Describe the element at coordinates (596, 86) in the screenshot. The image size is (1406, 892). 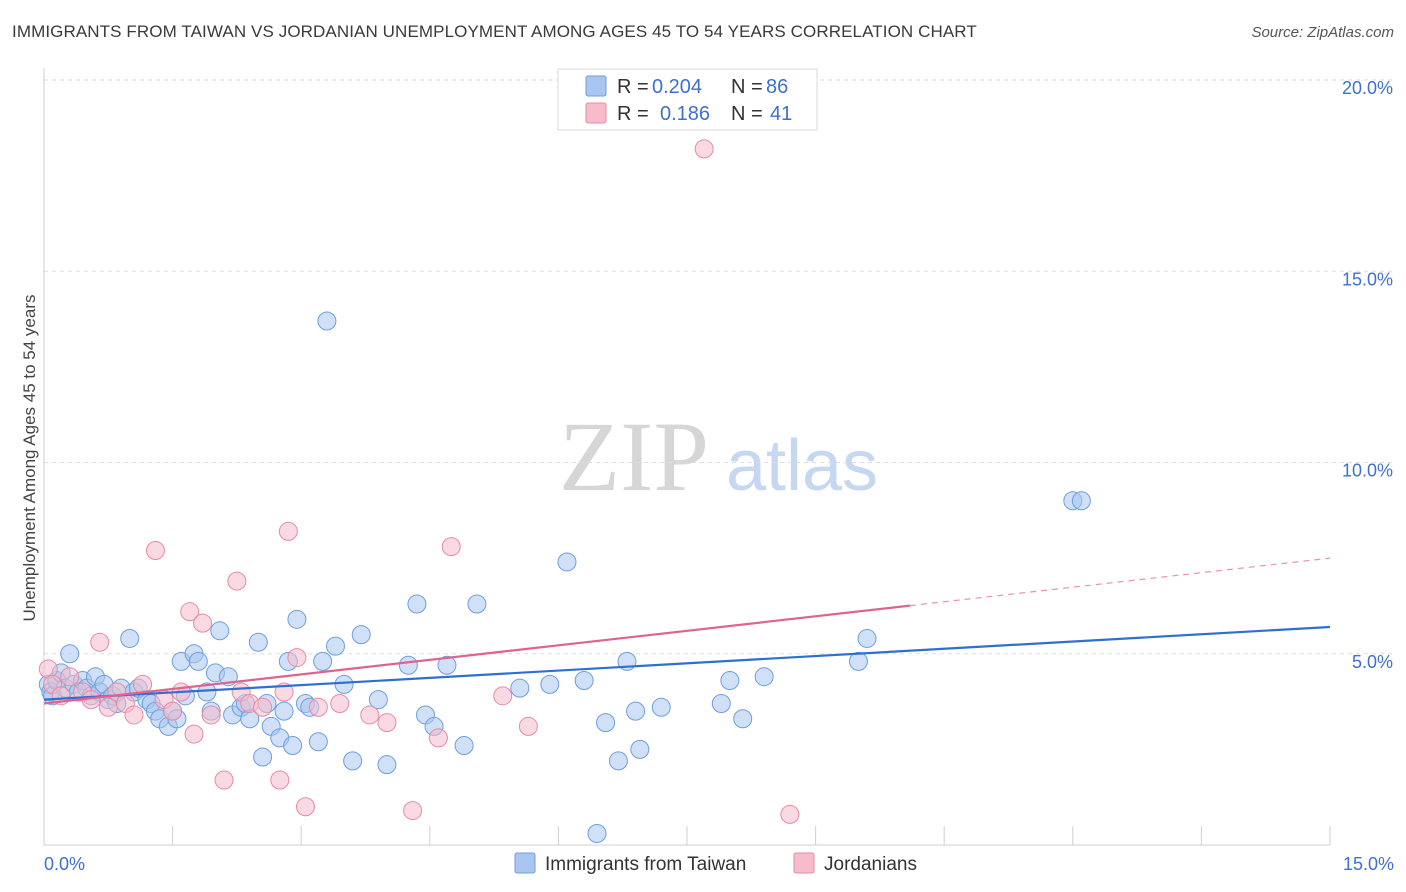
I see `legend-swatch-taiwan` at that location.